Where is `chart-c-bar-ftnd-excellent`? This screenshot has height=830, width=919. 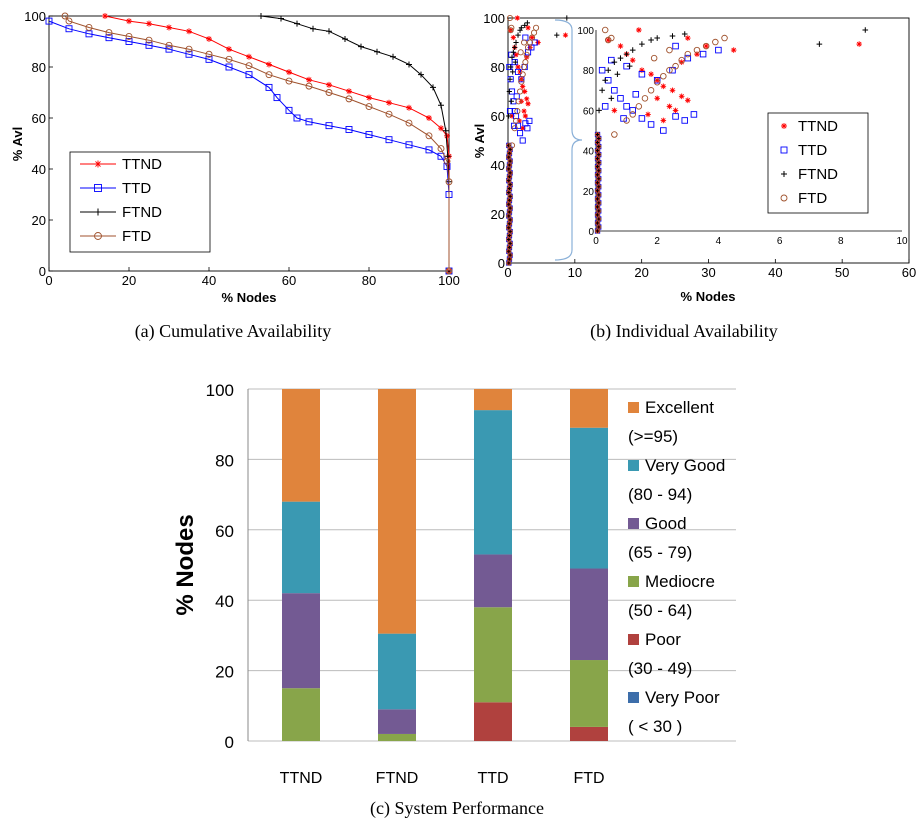
chart-c-bar-ftnd-excellent is located at coordinates (397, 511).